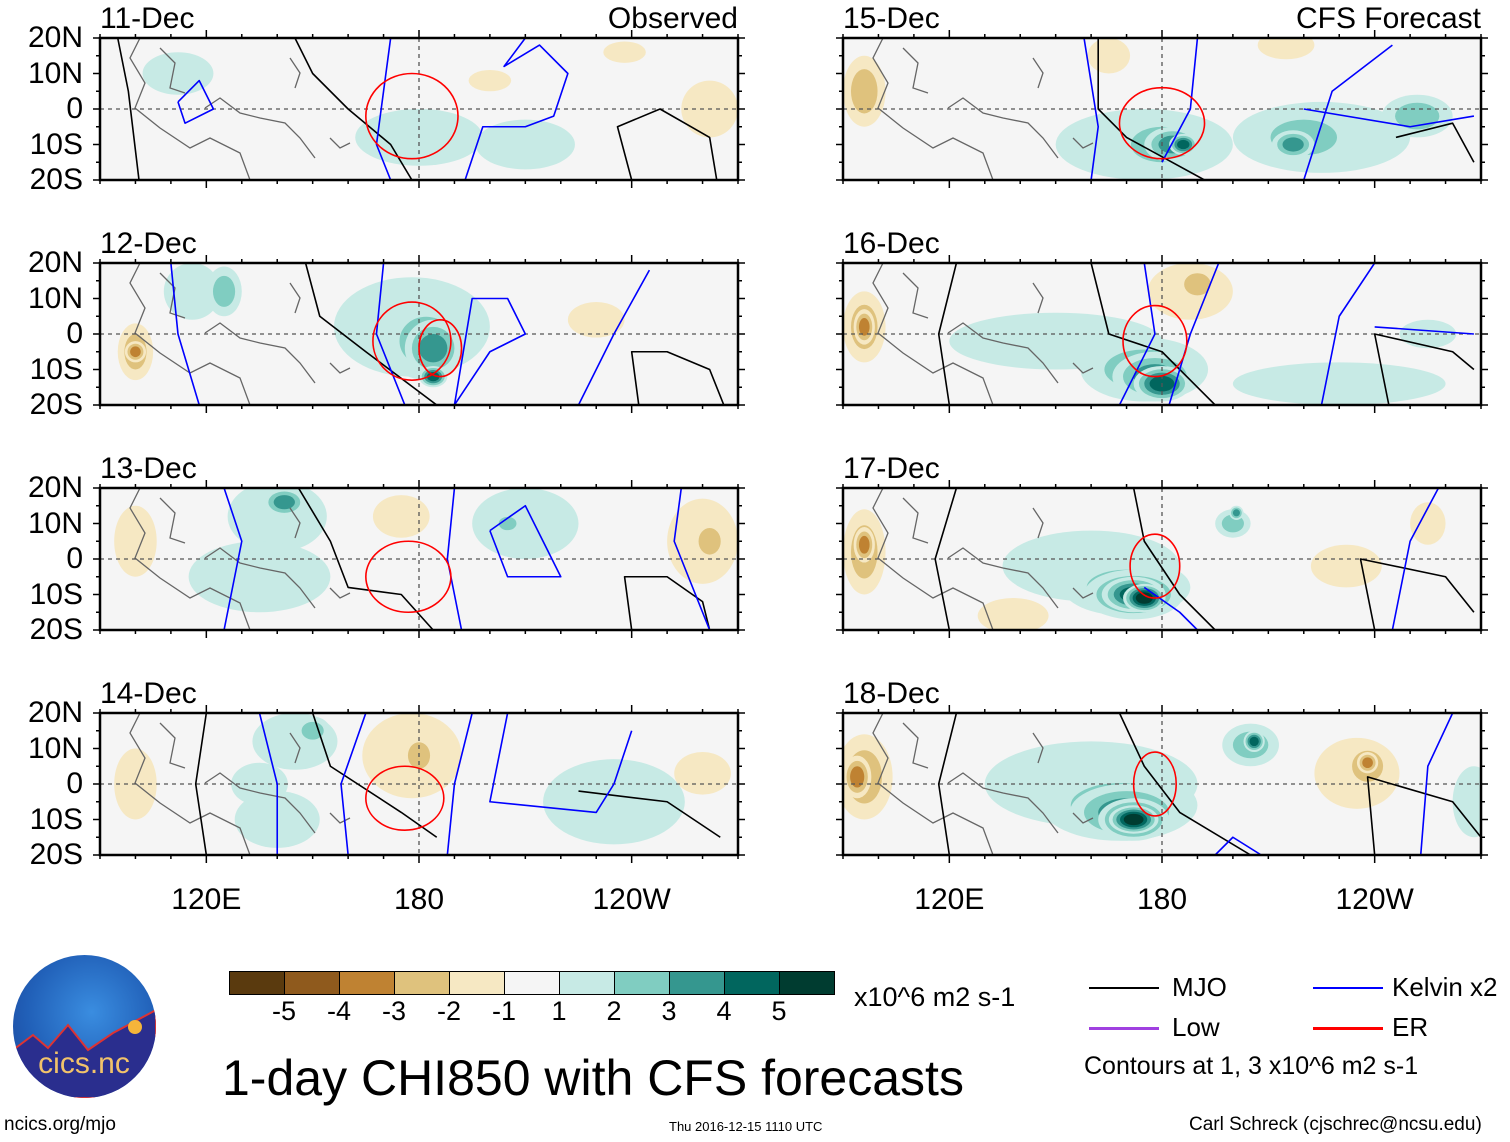 The width and height of the screenshot is (1510, 1142). What do you see at coordinates (935, 997) in the screenshot?
I see `colorbar-units: x10^6 m2 s-1` at bounding box center [935, 997].